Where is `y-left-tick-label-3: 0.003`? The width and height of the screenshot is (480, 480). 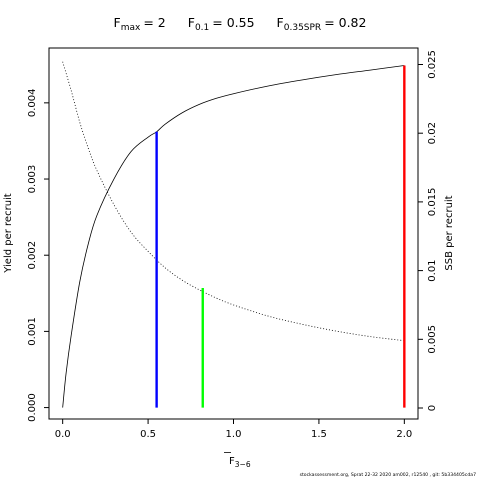
y-left-tick-label-3: 0.003 is located at coordinates (32, 179).